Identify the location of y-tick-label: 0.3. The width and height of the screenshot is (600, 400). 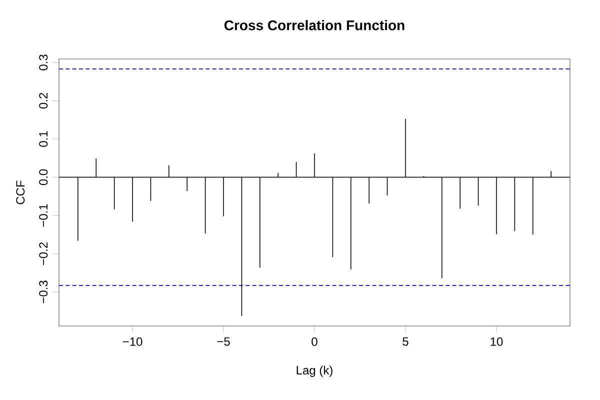
(43, 62).